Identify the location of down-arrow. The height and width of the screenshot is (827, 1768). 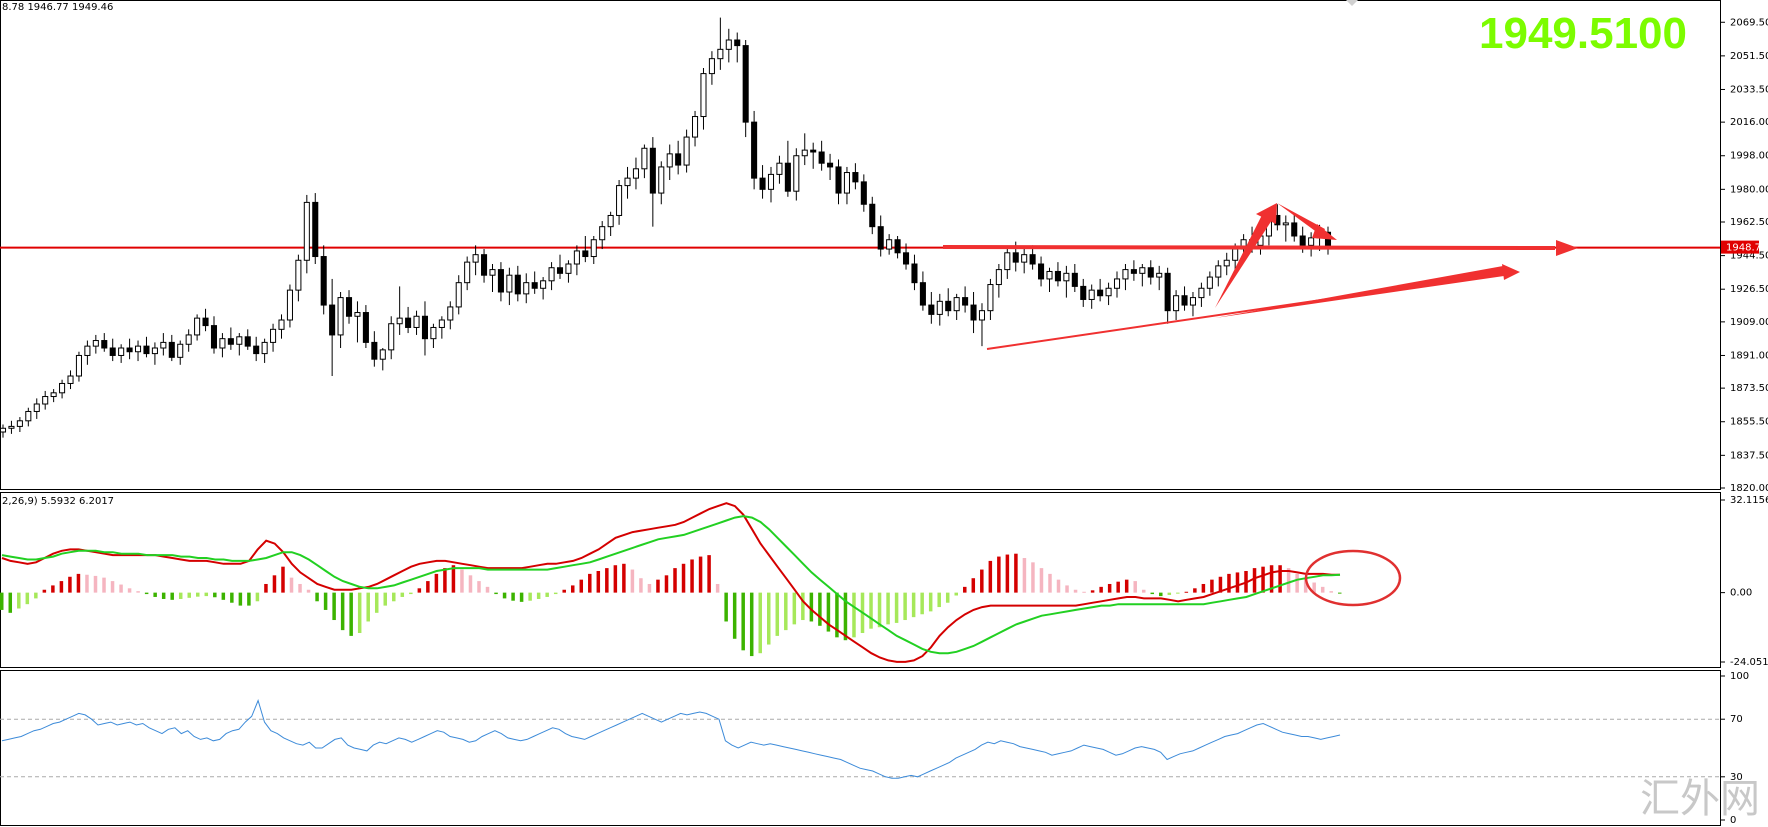
(1301, 219).